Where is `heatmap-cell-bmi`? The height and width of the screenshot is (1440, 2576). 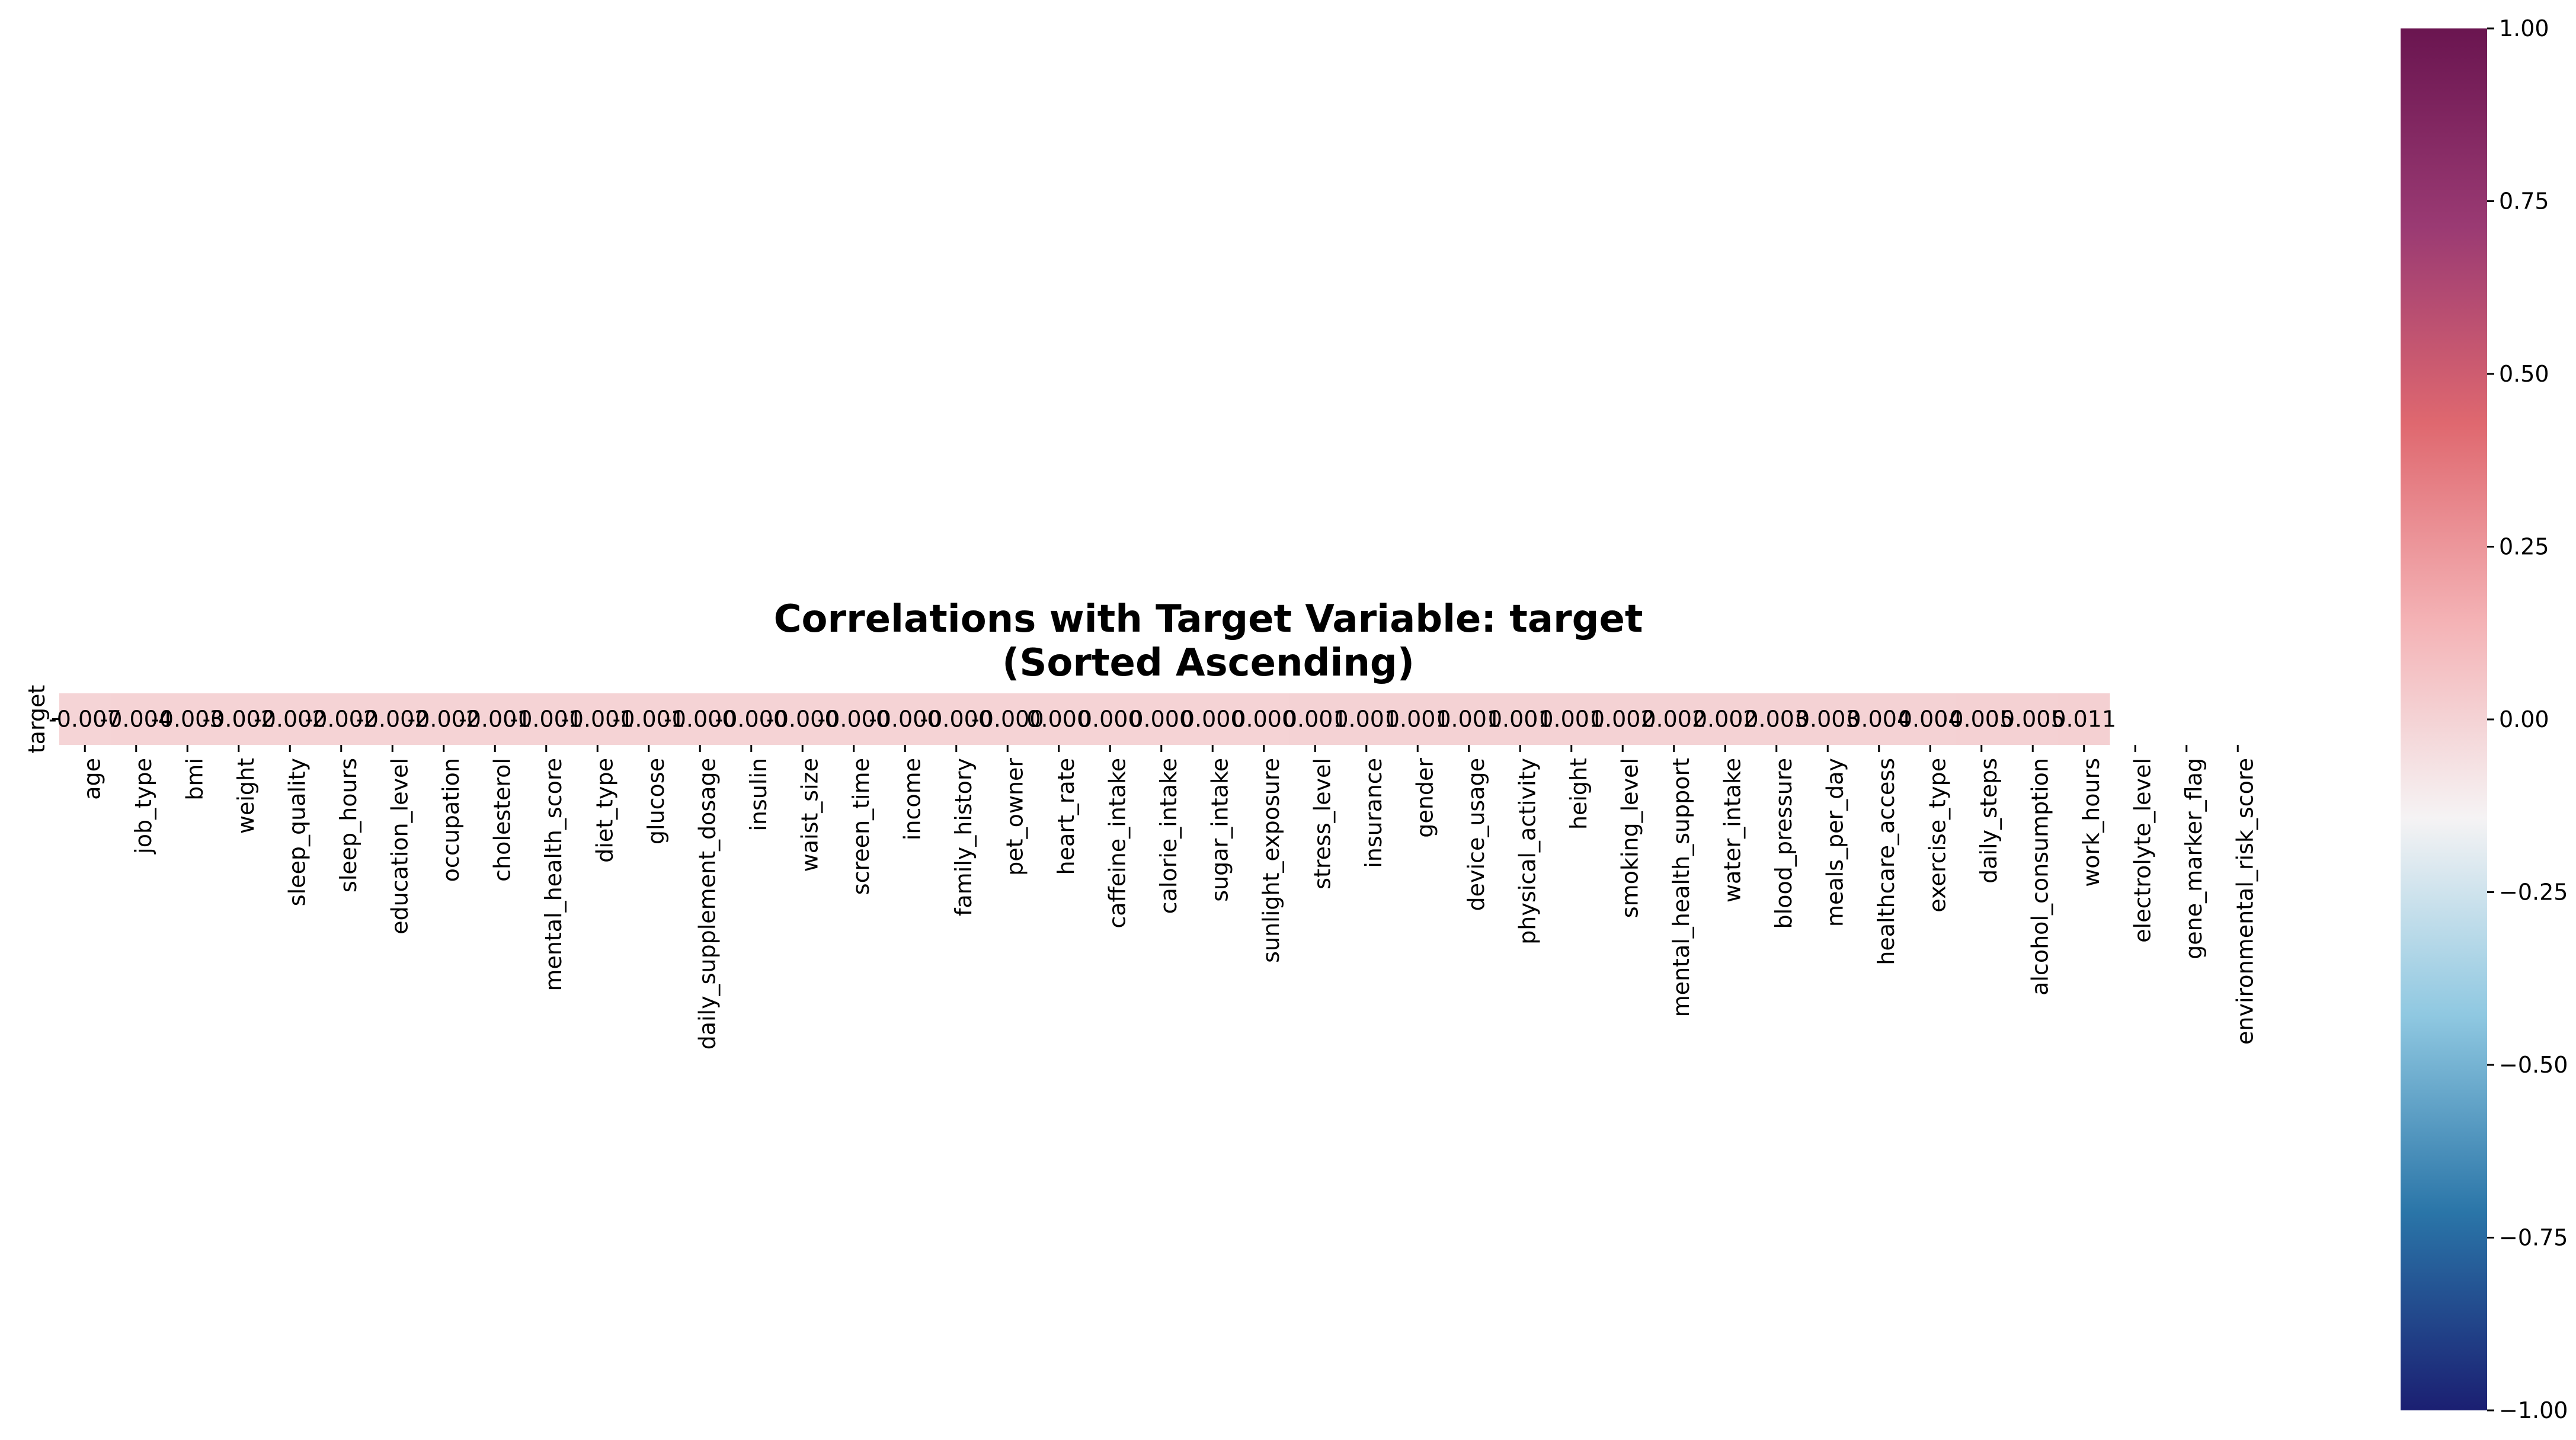 heatmap-cell-bmi is located at coordinates (188, 719).